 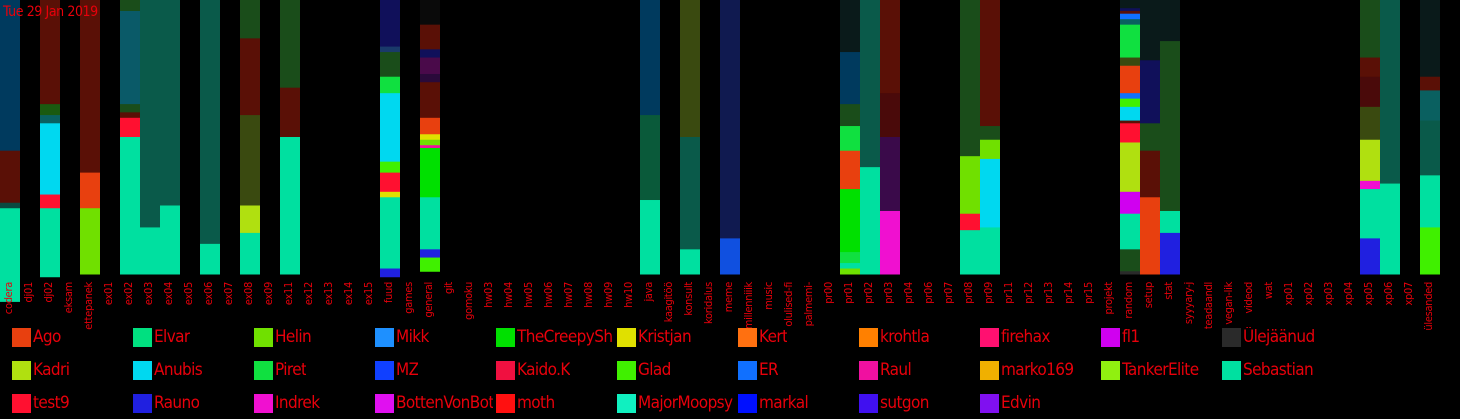 What do you see at coordinates (368, 293) in the screenshot?
I see `category-label-ex15: ex15` at bounding box center [368, 293].